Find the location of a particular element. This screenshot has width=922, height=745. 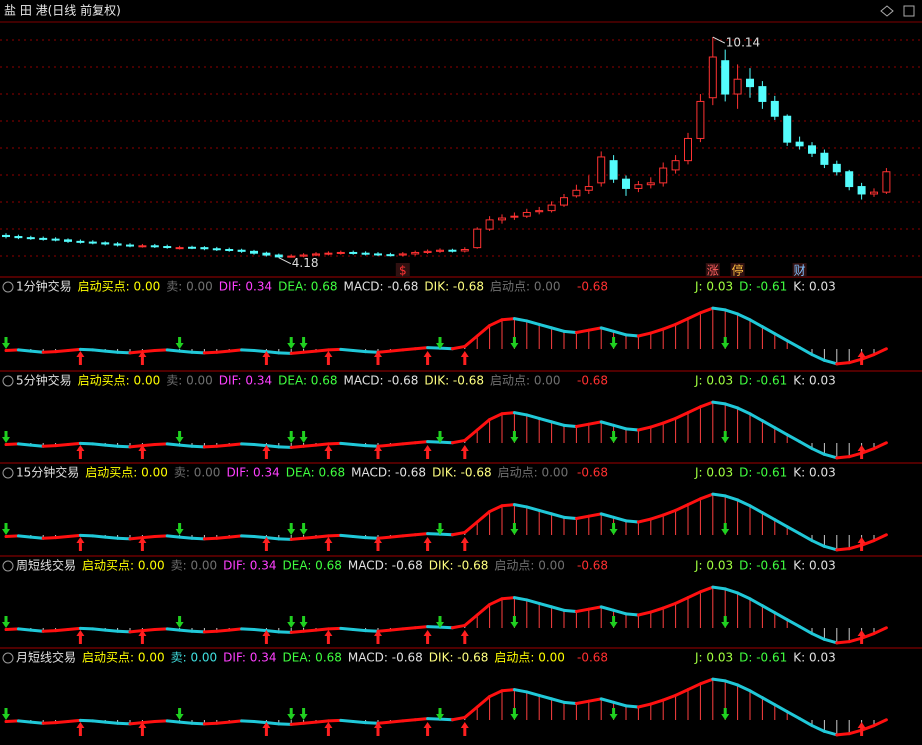

window-icon is located at coordinates (909, 11).